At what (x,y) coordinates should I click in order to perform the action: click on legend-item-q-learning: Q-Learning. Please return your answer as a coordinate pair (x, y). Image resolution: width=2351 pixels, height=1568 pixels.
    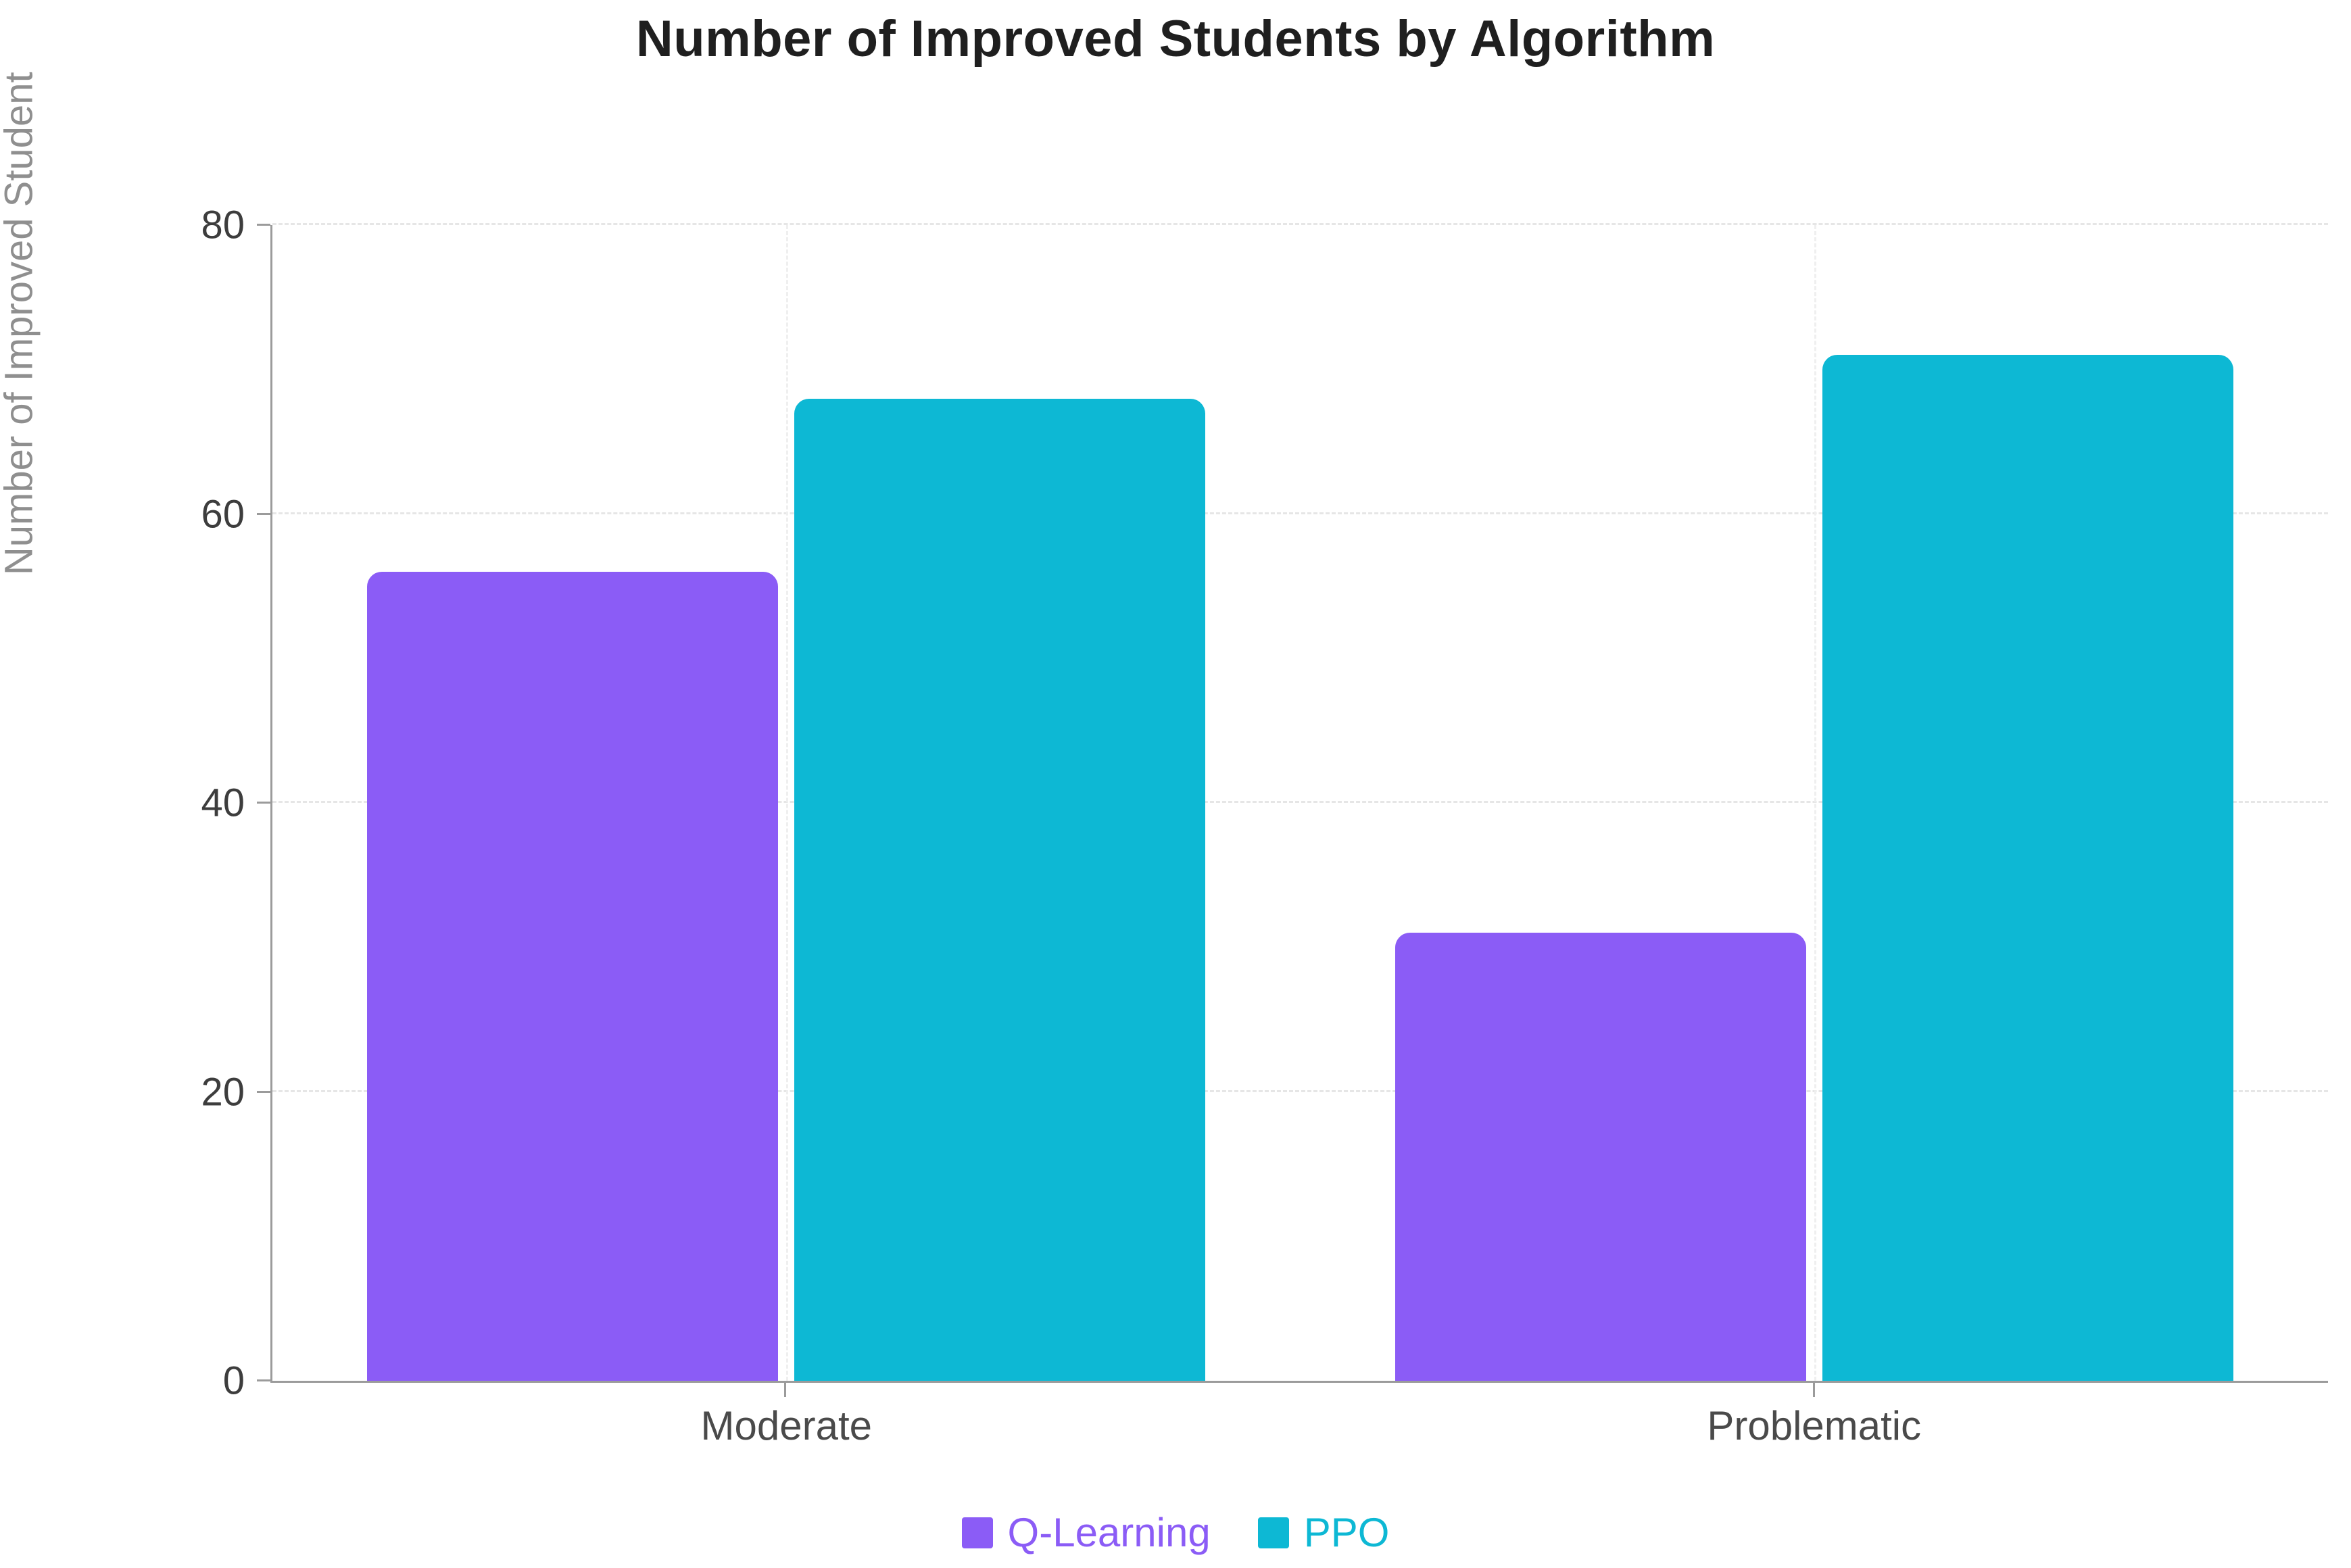
    Looking at the image, I should click on (1086, 1533).